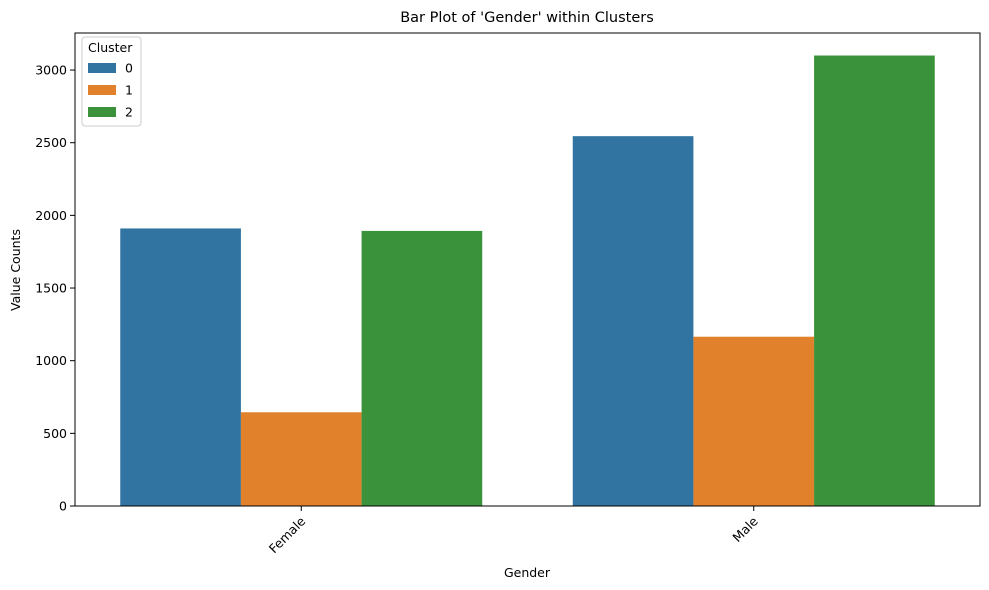  What do you see at coordinates (51, 360) in the screenshot?
I see `y-tick-label: 1000` at bounding box center [51, 360].